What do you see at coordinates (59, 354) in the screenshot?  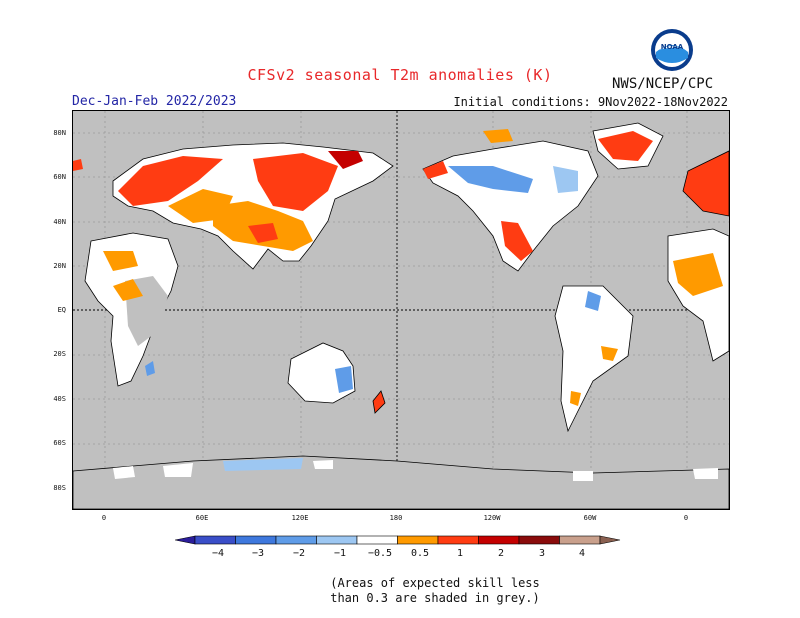 I see `lat-label: 20S` at bounding box center [59, 354].